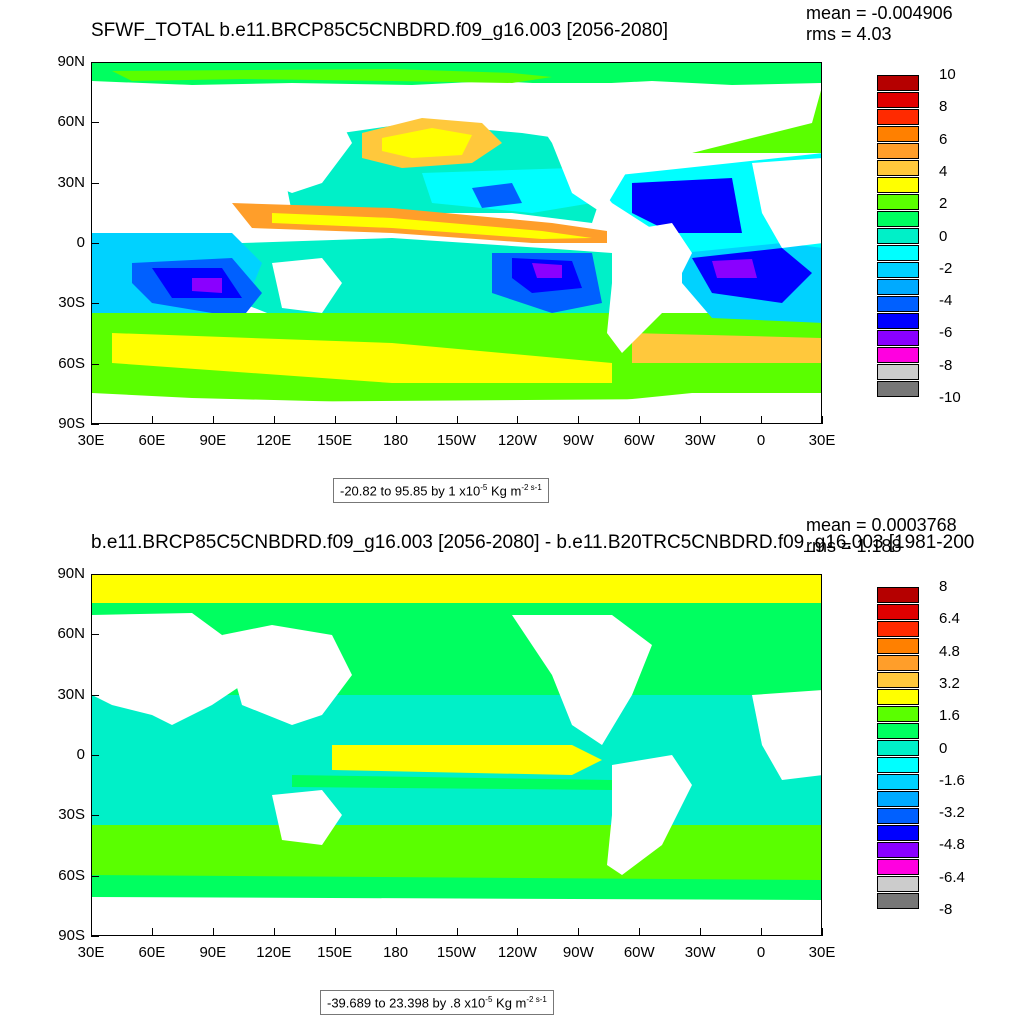 Image resolution: width=1024 pixels, height=1024 pixels. I want to click on top-colorbar-label: -4, so click(946, 301).